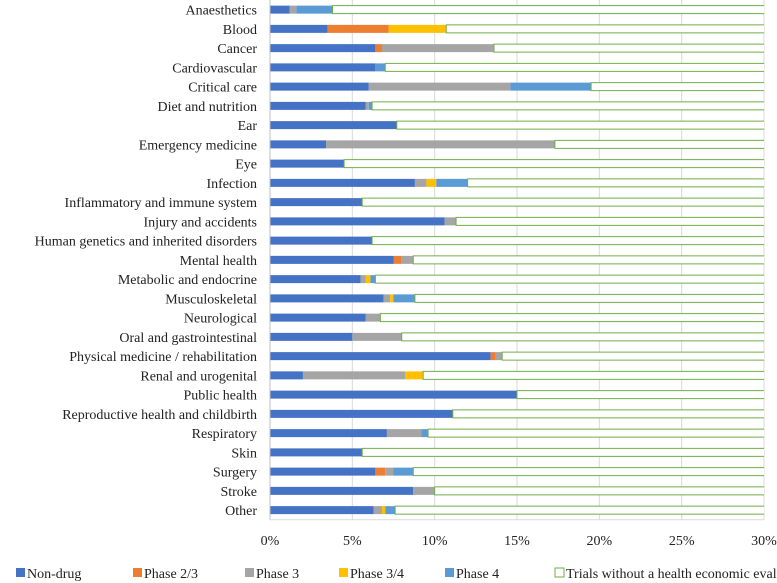 The width and height of the screenshot is (777, 583). I want to click on category-label-ear: Ear, so click(248, 126).